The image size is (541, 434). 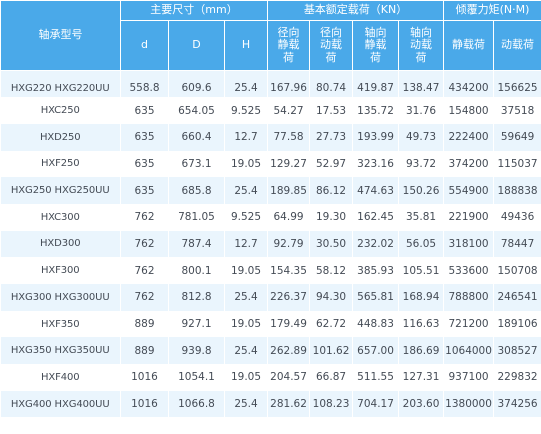 What do you see at coordinates (331, 84) in the screenshot?
I see `cell-radial-dynamic: 80.74` at bounding box center [331, 84].